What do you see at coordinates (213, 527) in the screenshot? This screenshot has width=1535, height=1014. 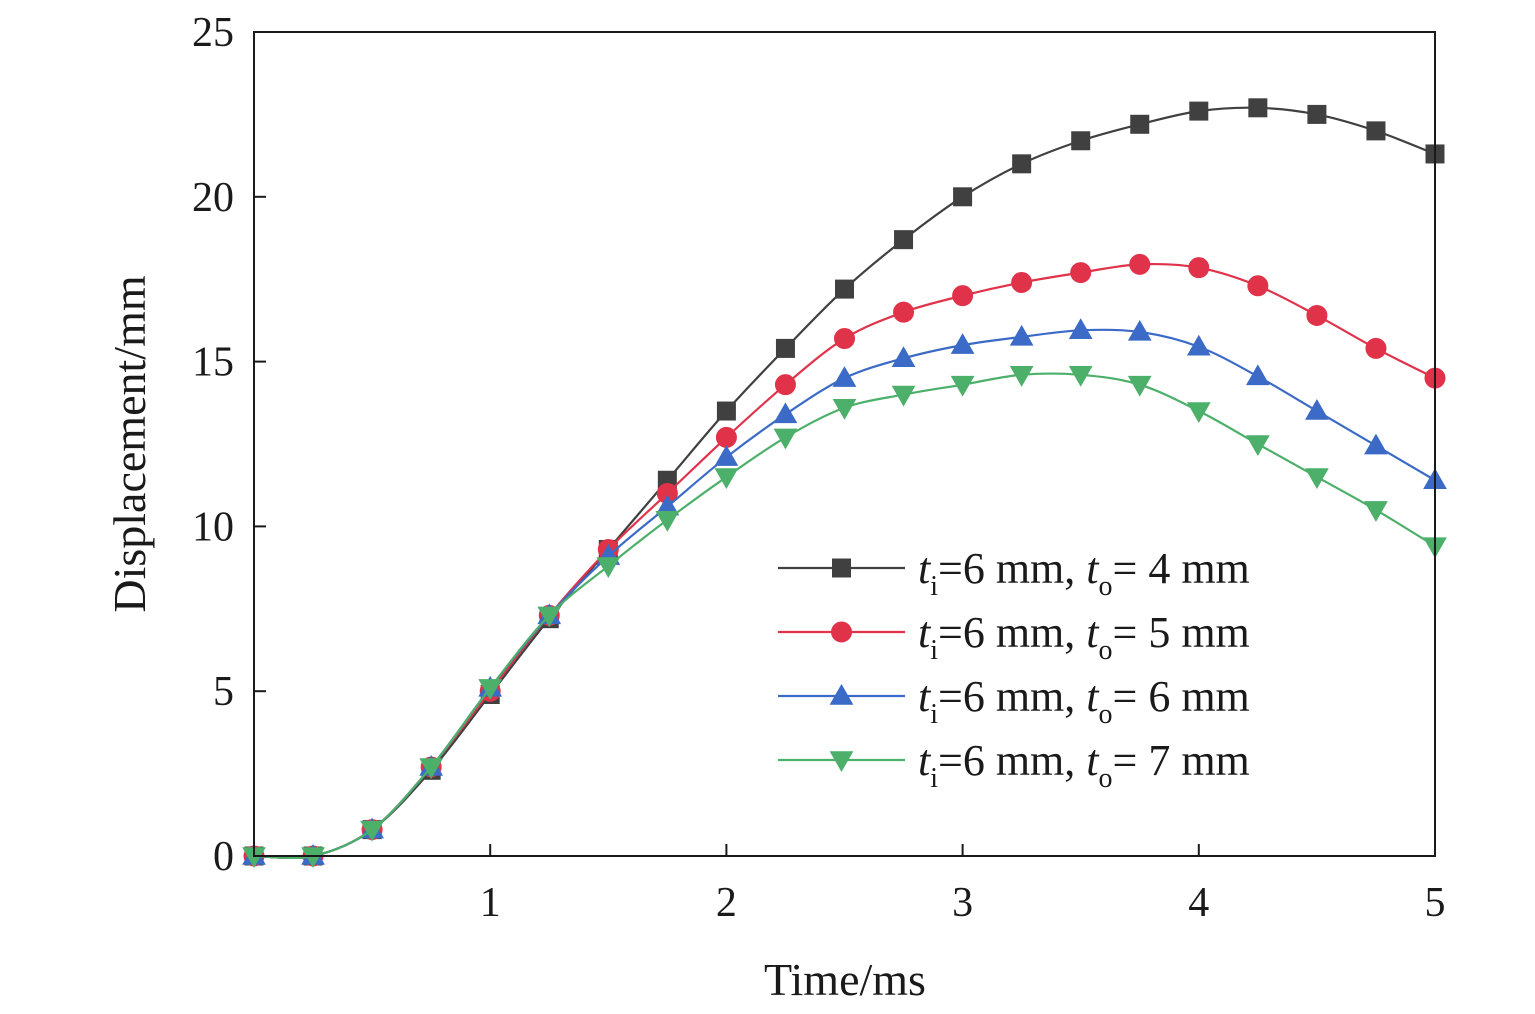 I see `y-tick-label: 10` at bounding box center [213, 527].